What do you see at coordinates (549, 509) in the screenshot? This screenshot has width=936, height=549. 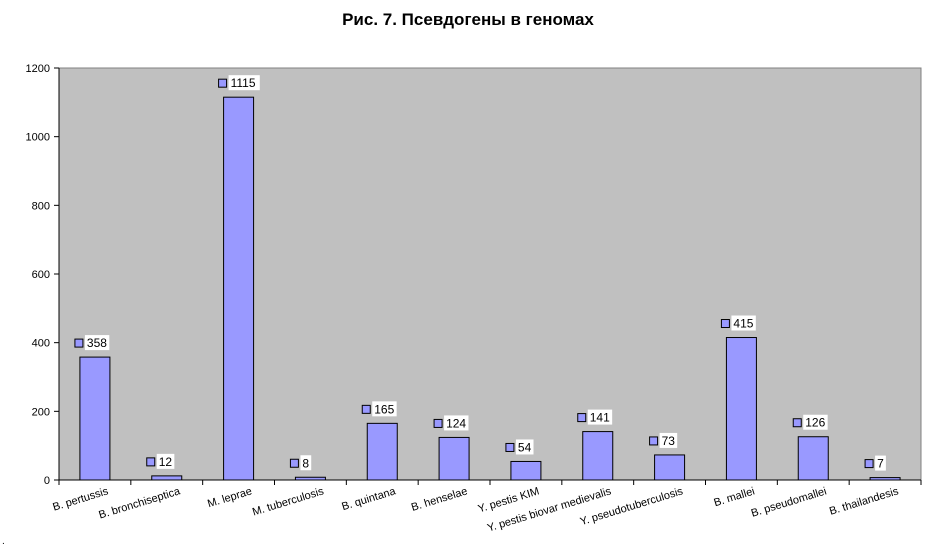 I see `x-category-label: Y. pestis biovar medievalis` at bounding box center [549, 509].